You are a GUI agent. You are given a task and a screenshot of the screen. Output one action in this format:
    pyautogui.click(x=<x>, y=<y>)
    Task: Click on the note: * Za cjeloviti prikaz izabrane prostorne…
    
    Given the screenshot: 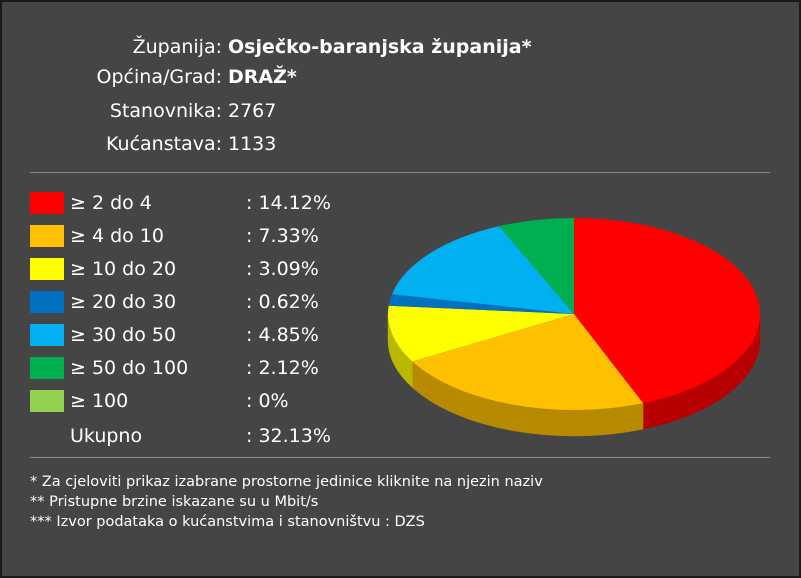 What is the action you would take?
    pyautogui.click(x=286, y=482)
    